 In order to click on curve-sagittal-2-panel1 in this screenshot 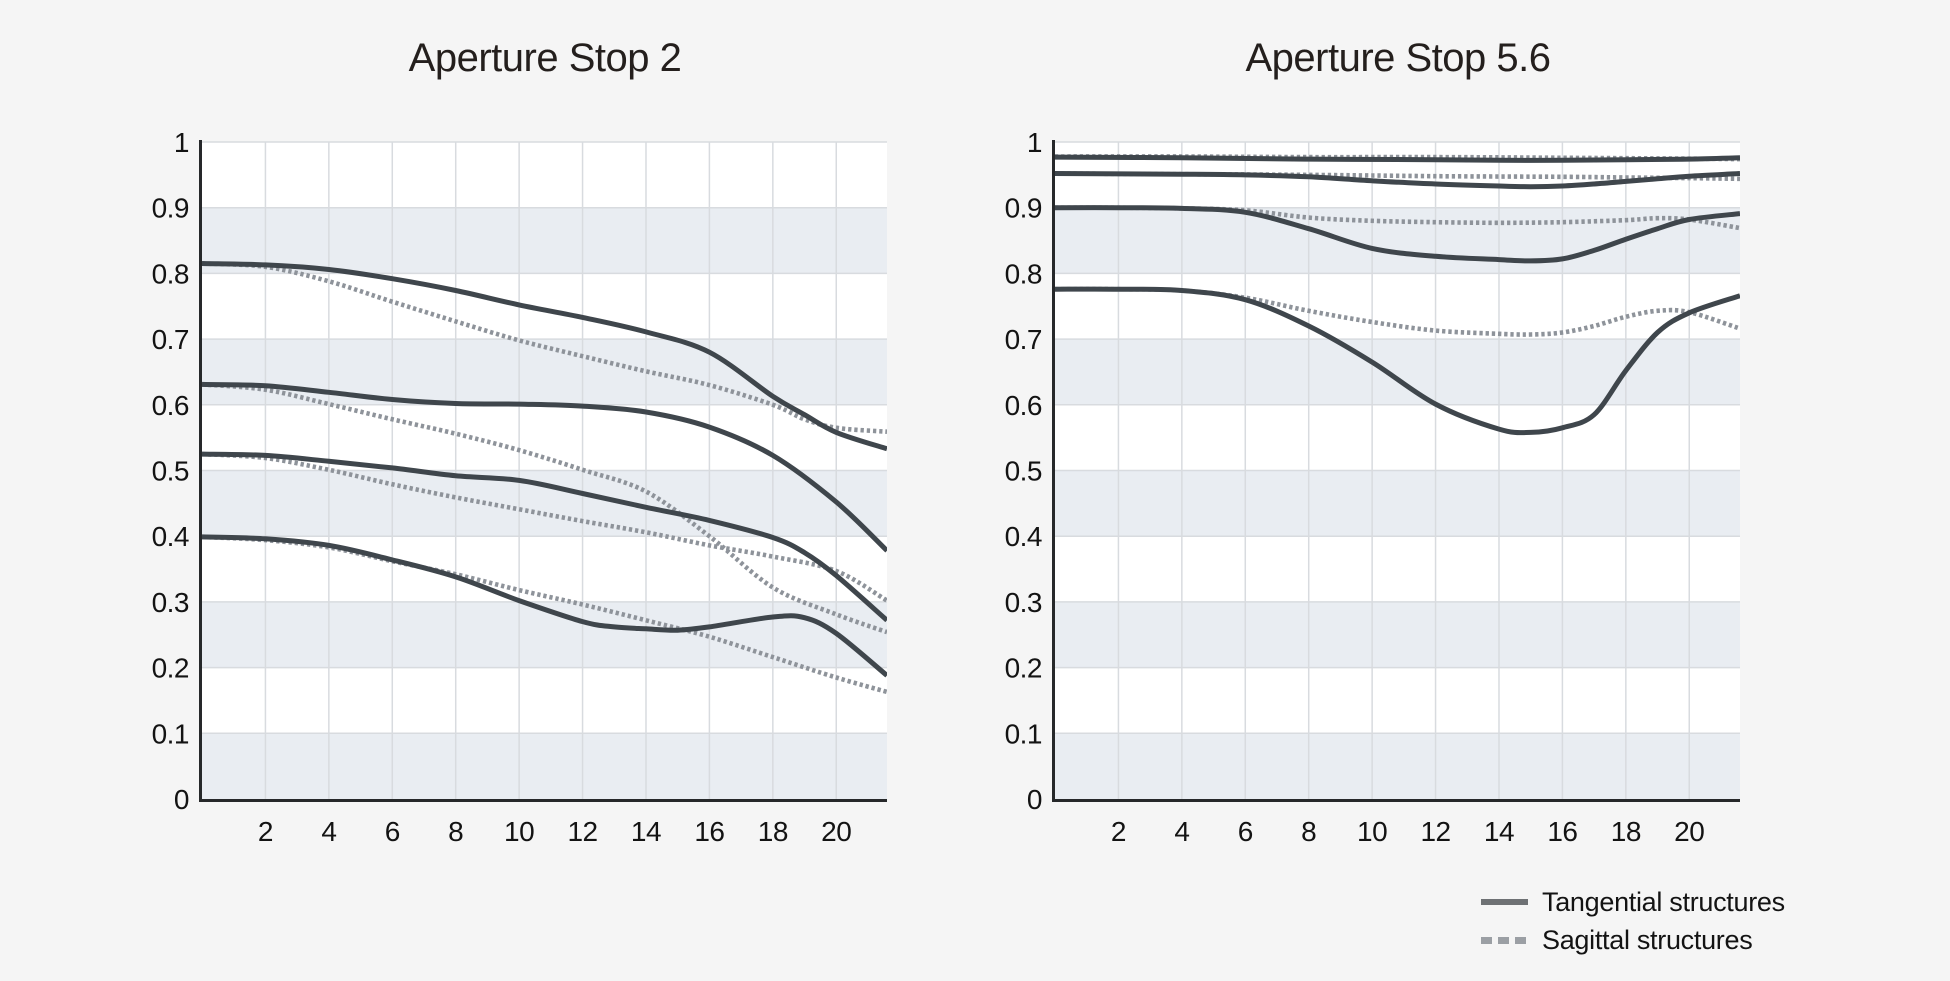, I will do `click(544, 508)`.